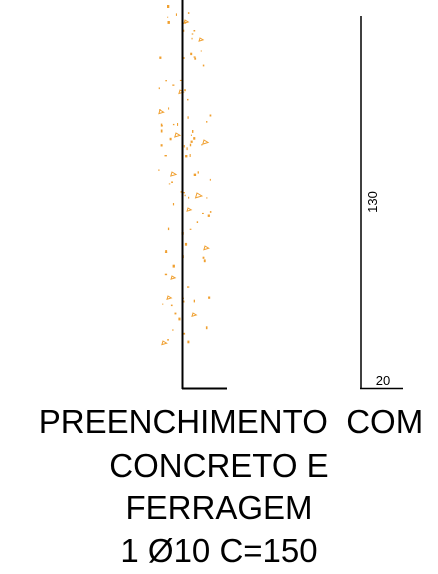 The height and width of the screenshot is (574, 438). I want to click on caption-line-3: FERRAGEM, so click(219, 507).